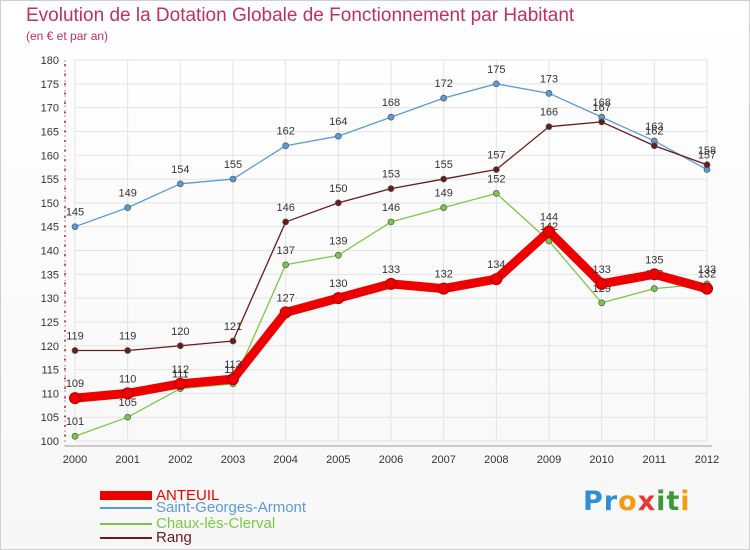 The height and width of the screenshot is (550, 750). What do you see at coordinates (391, 103) in the screenshot?
I see `data-label-saint-georges-armont: 168` at bounding box center [391, 103].